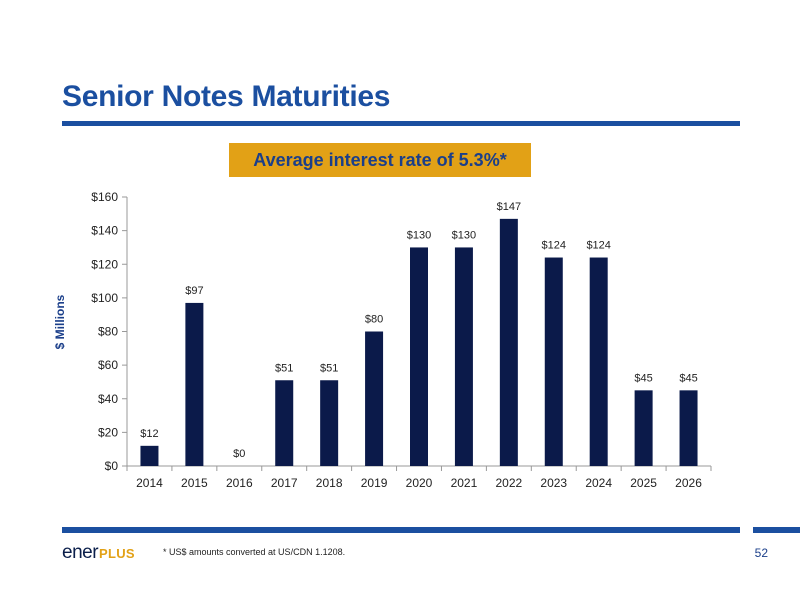  What do you see at coordinates (509, 207) in the screenshot?
I see `bar-value-label: $147` at bounding box center [509, 207].